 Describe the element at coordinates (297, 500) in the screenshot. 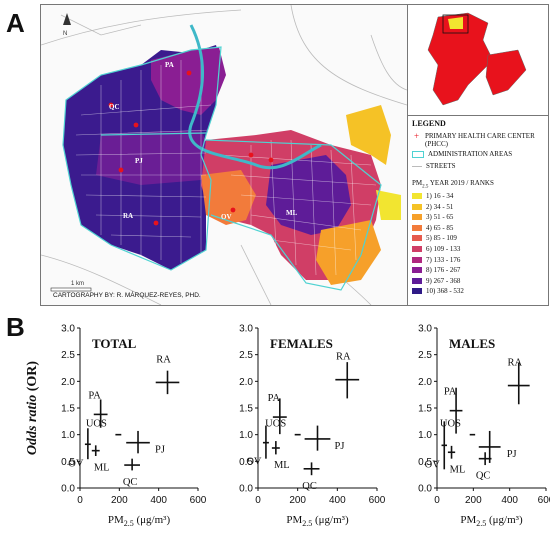

I see `x-tick-label: 200` at that location.